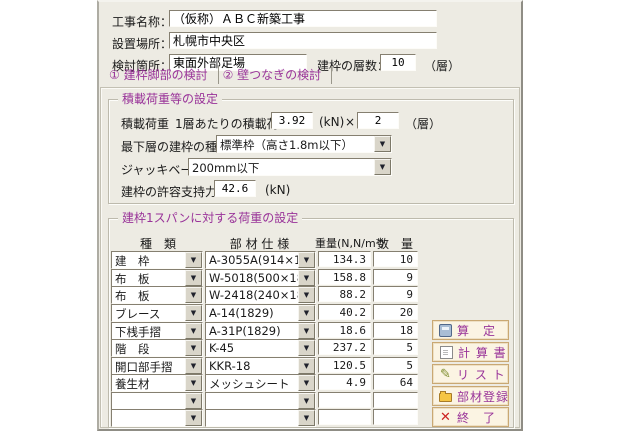  I want to click on member-register-button: 部材登録, so click(470, 396).